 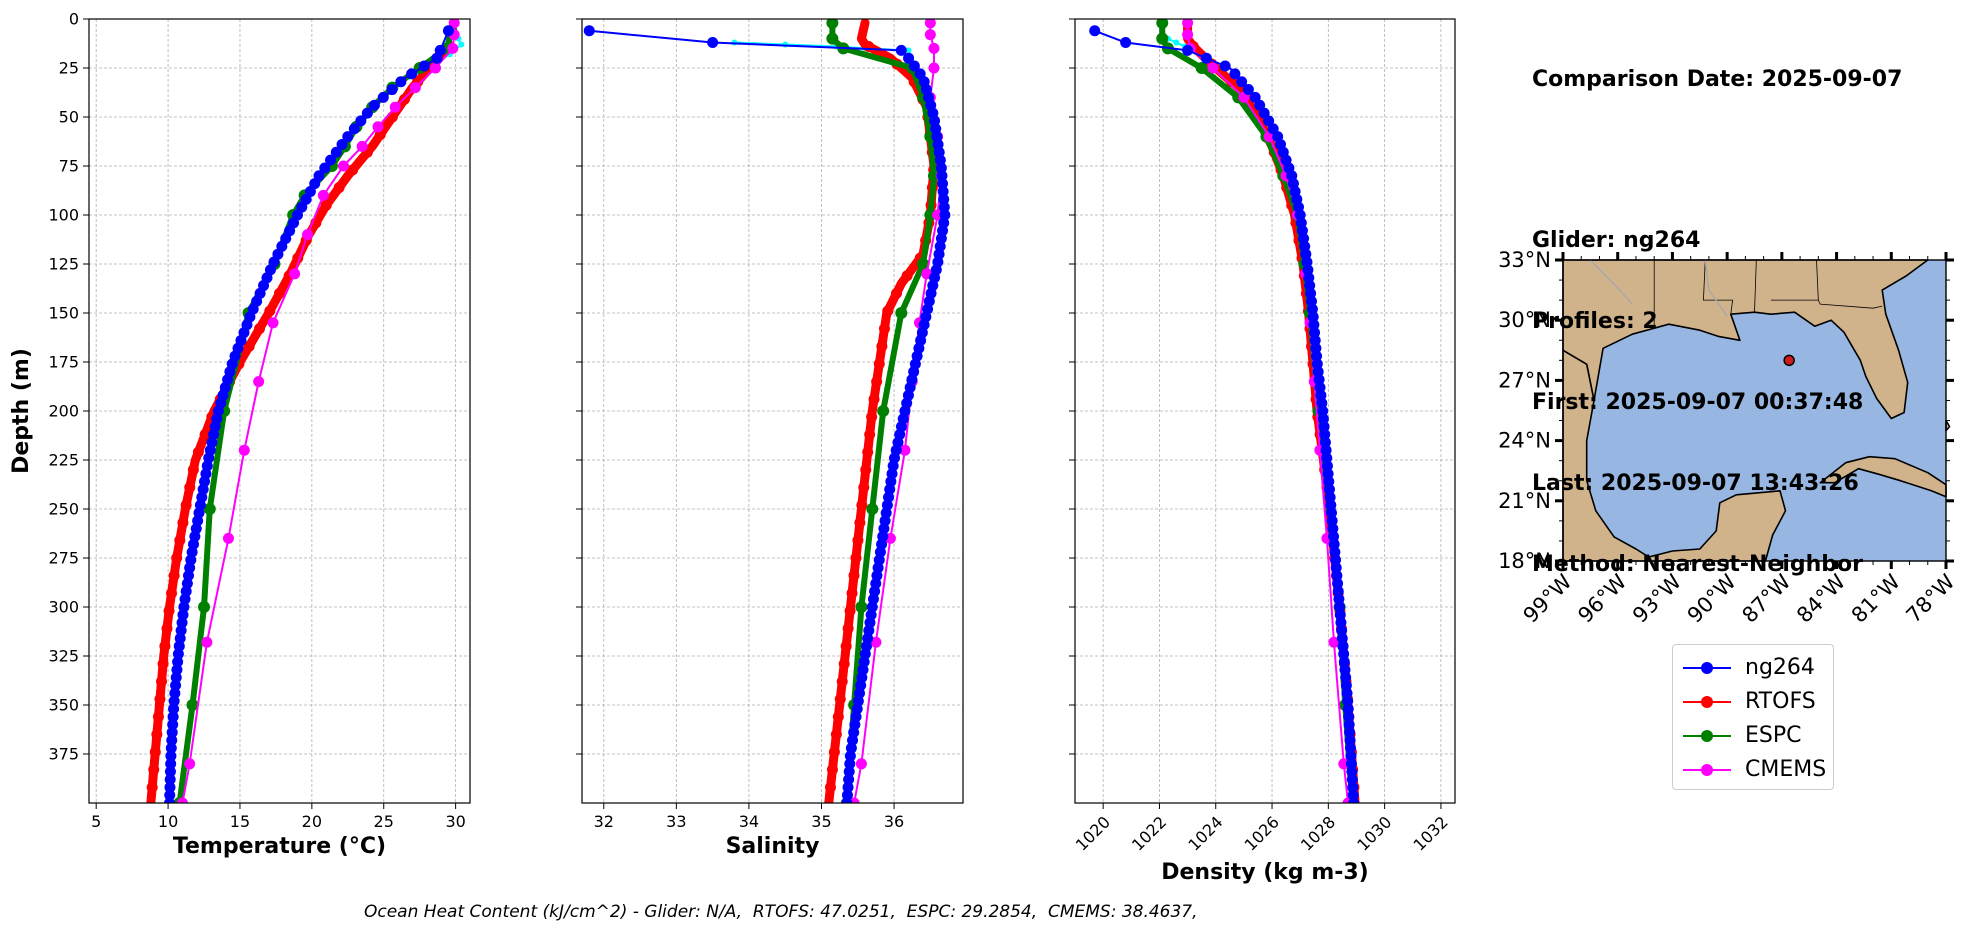 I want to click on y-tick-label: 125, so click(x=63, y=264).